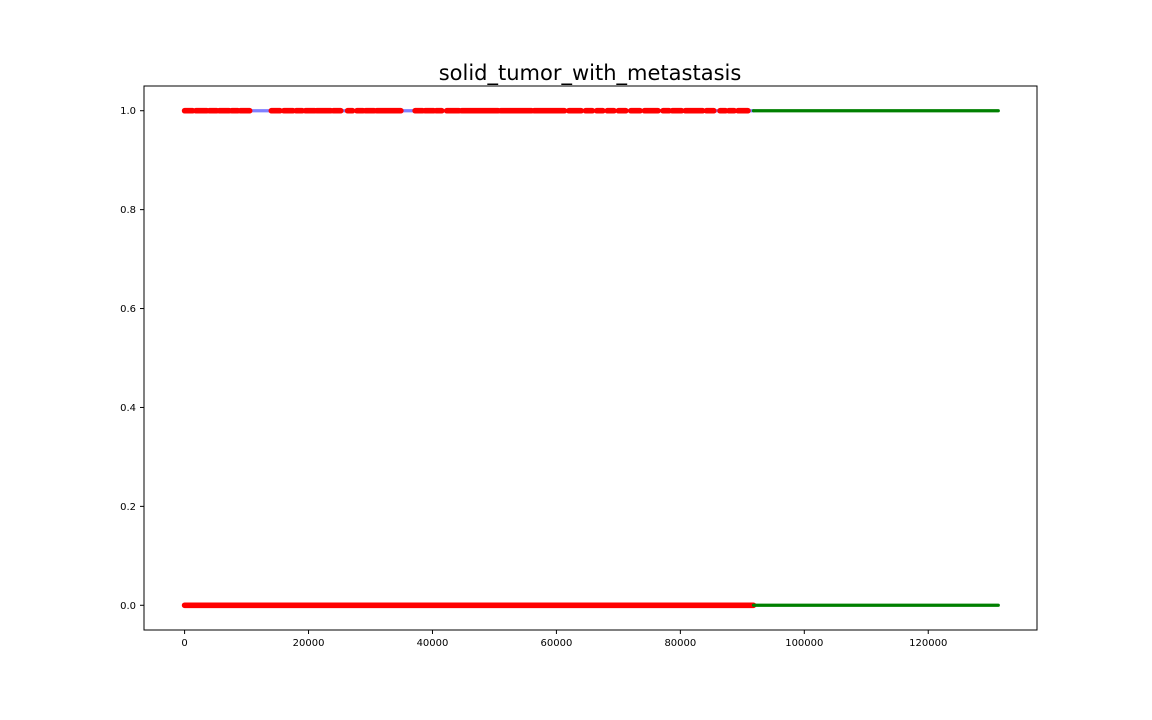 This screenshot has width=1152, height=720. I want to click on y-tick-label: 0.0, so click(128, 606).